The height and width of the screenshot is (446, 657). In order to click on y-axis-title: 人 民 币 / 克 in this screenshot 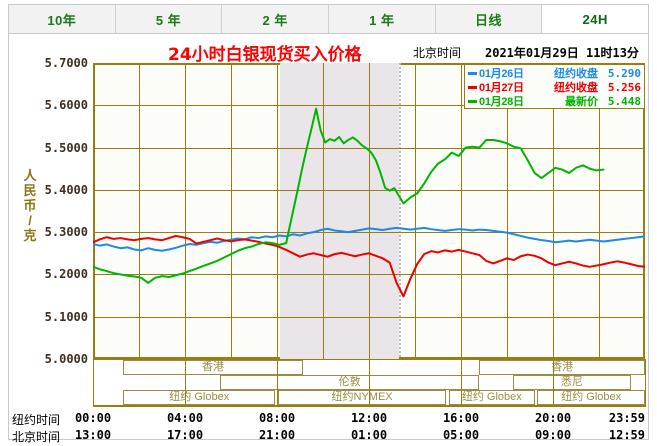, I will do `click(30, 205)`.